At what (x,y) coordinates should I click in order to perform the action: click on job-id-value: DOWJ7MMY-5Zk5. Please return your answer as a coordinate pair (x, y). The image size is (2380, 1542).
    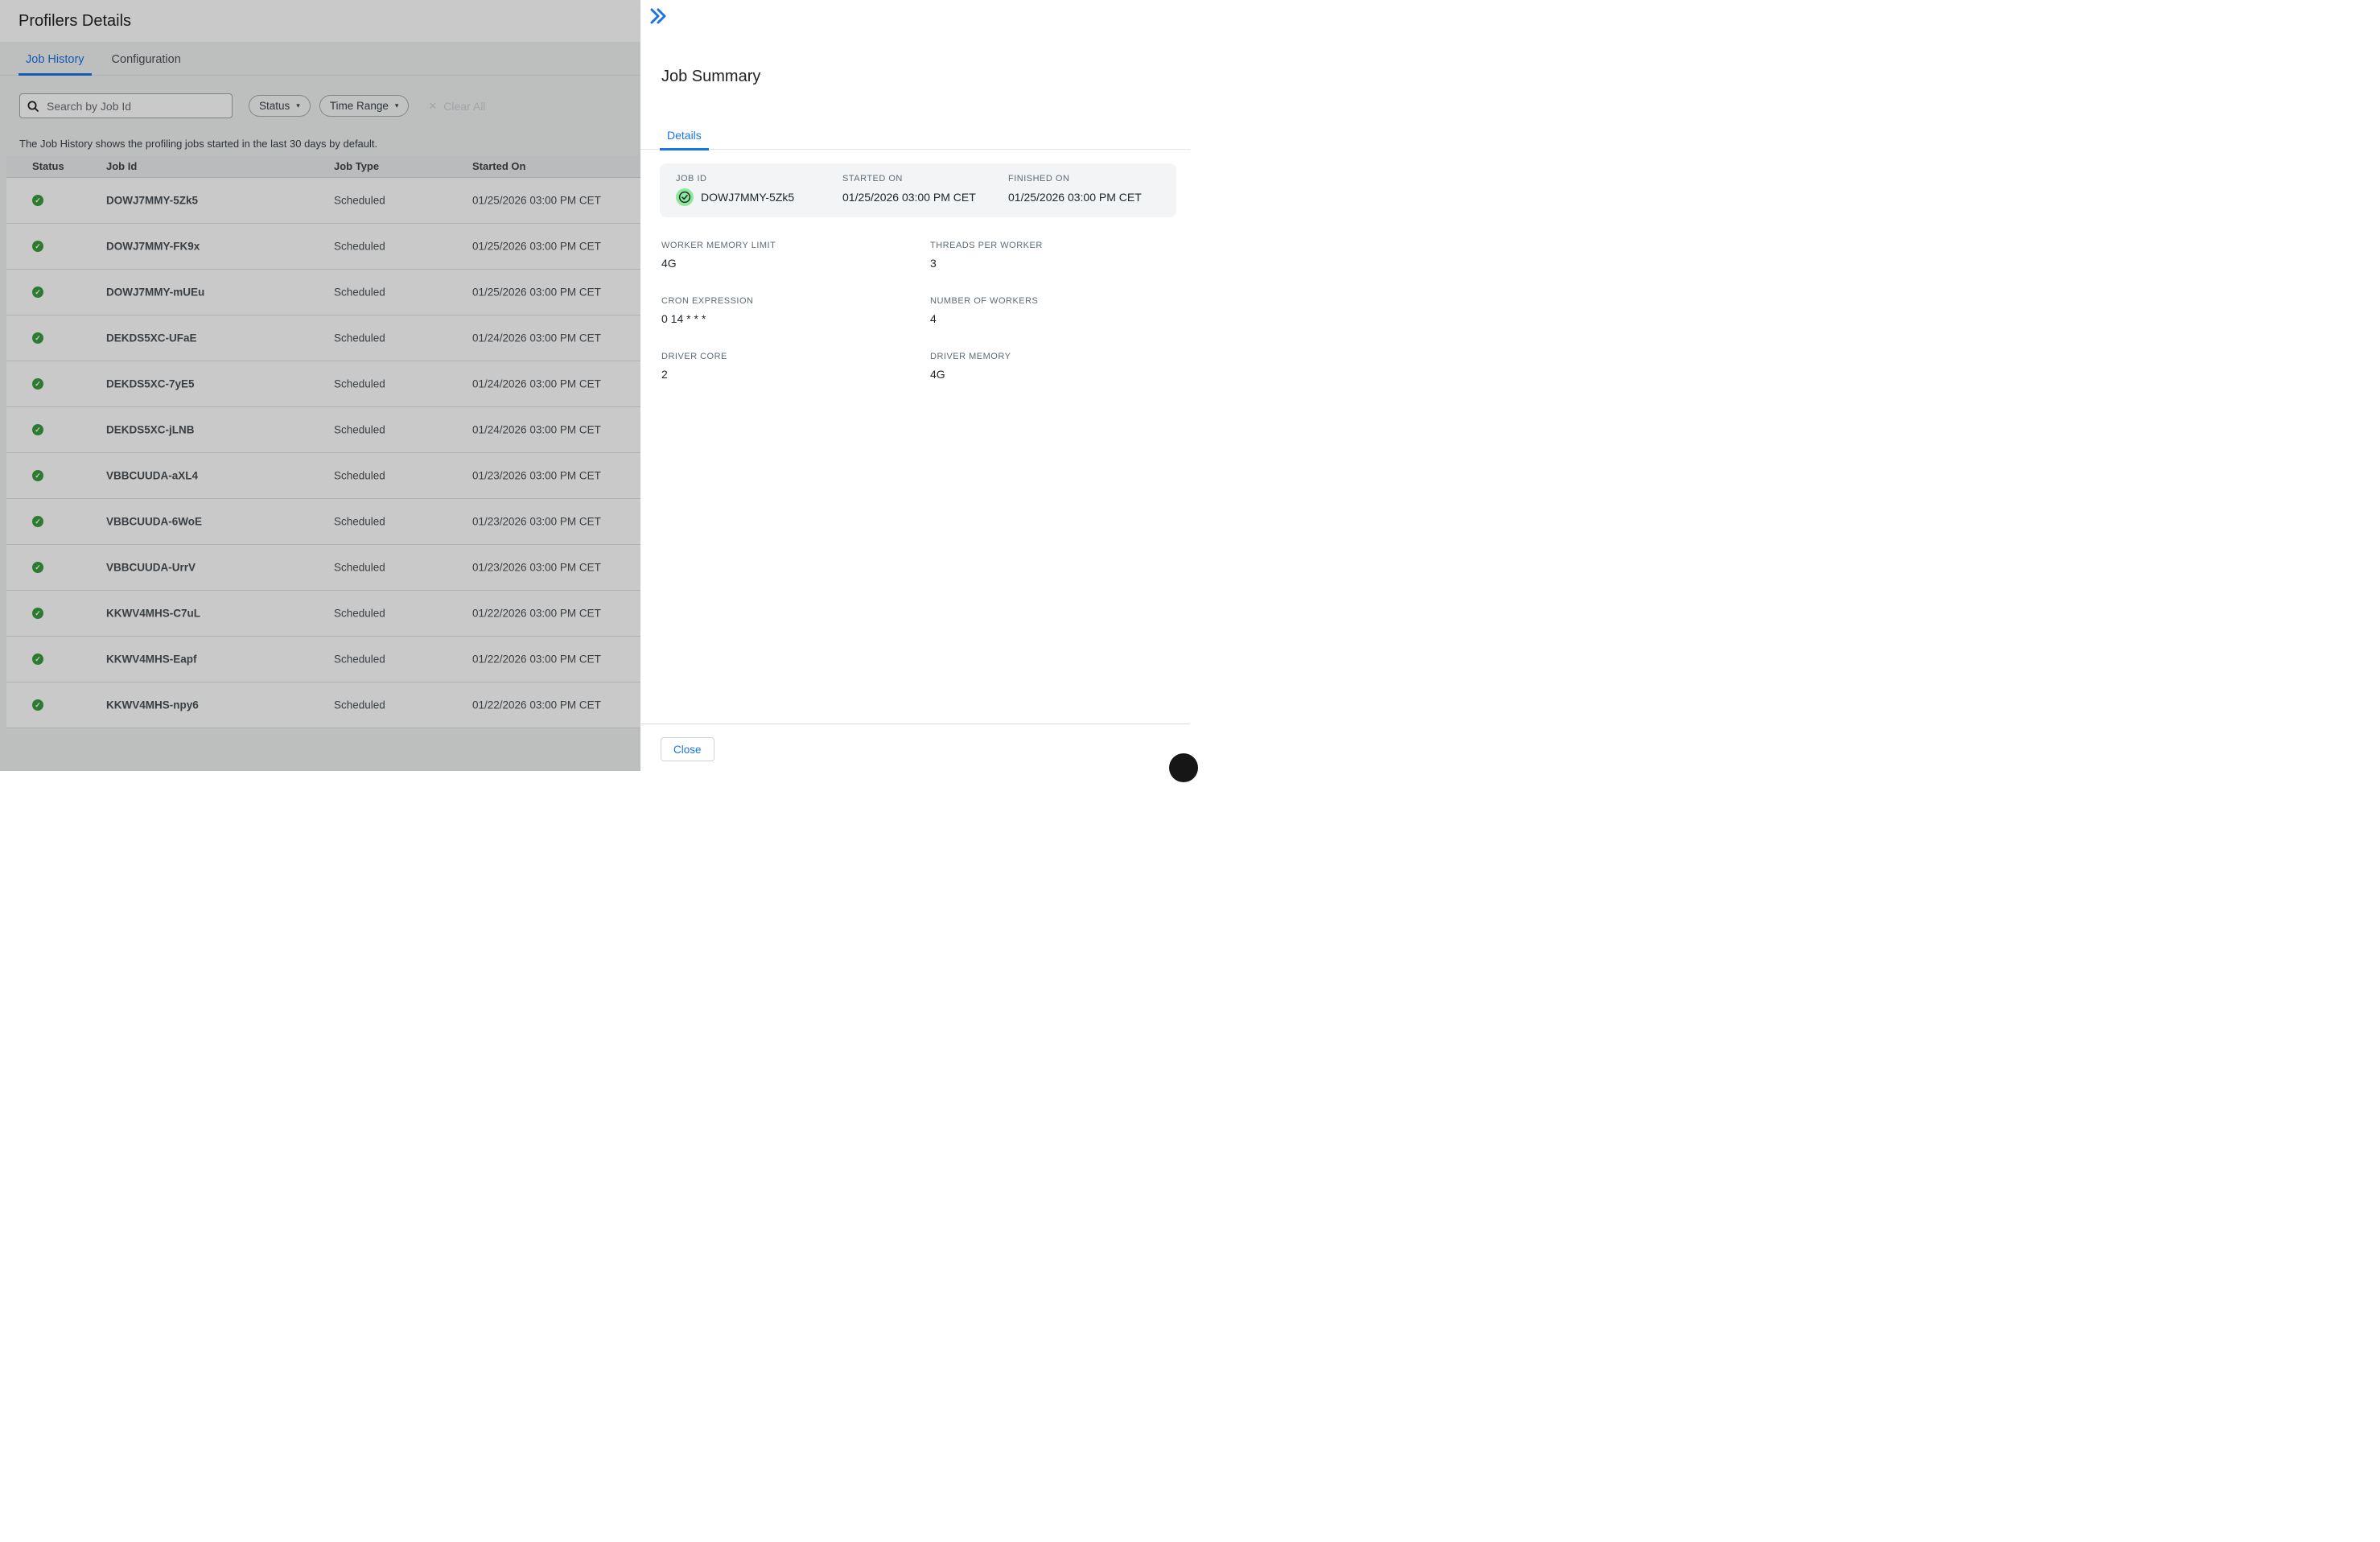
    Looking at the image, I should click on (748, 197).